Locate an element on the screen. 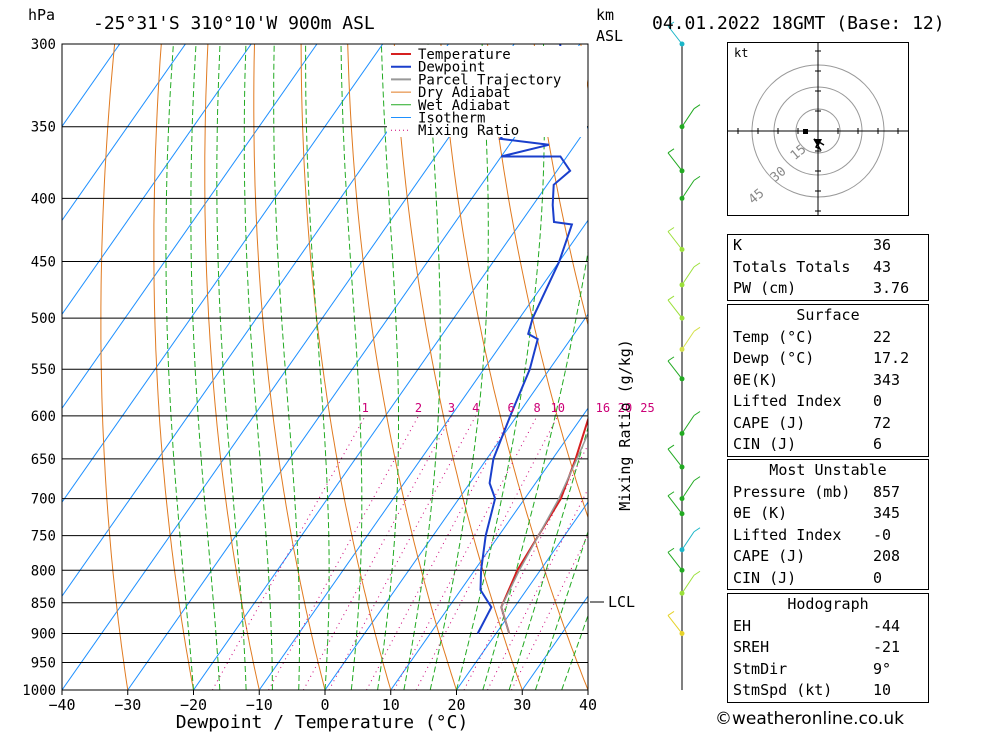 Image resolution: width=1000 pixels, height=733 pixels. x-tick-label: 30 is located at coordinates (522, 705).